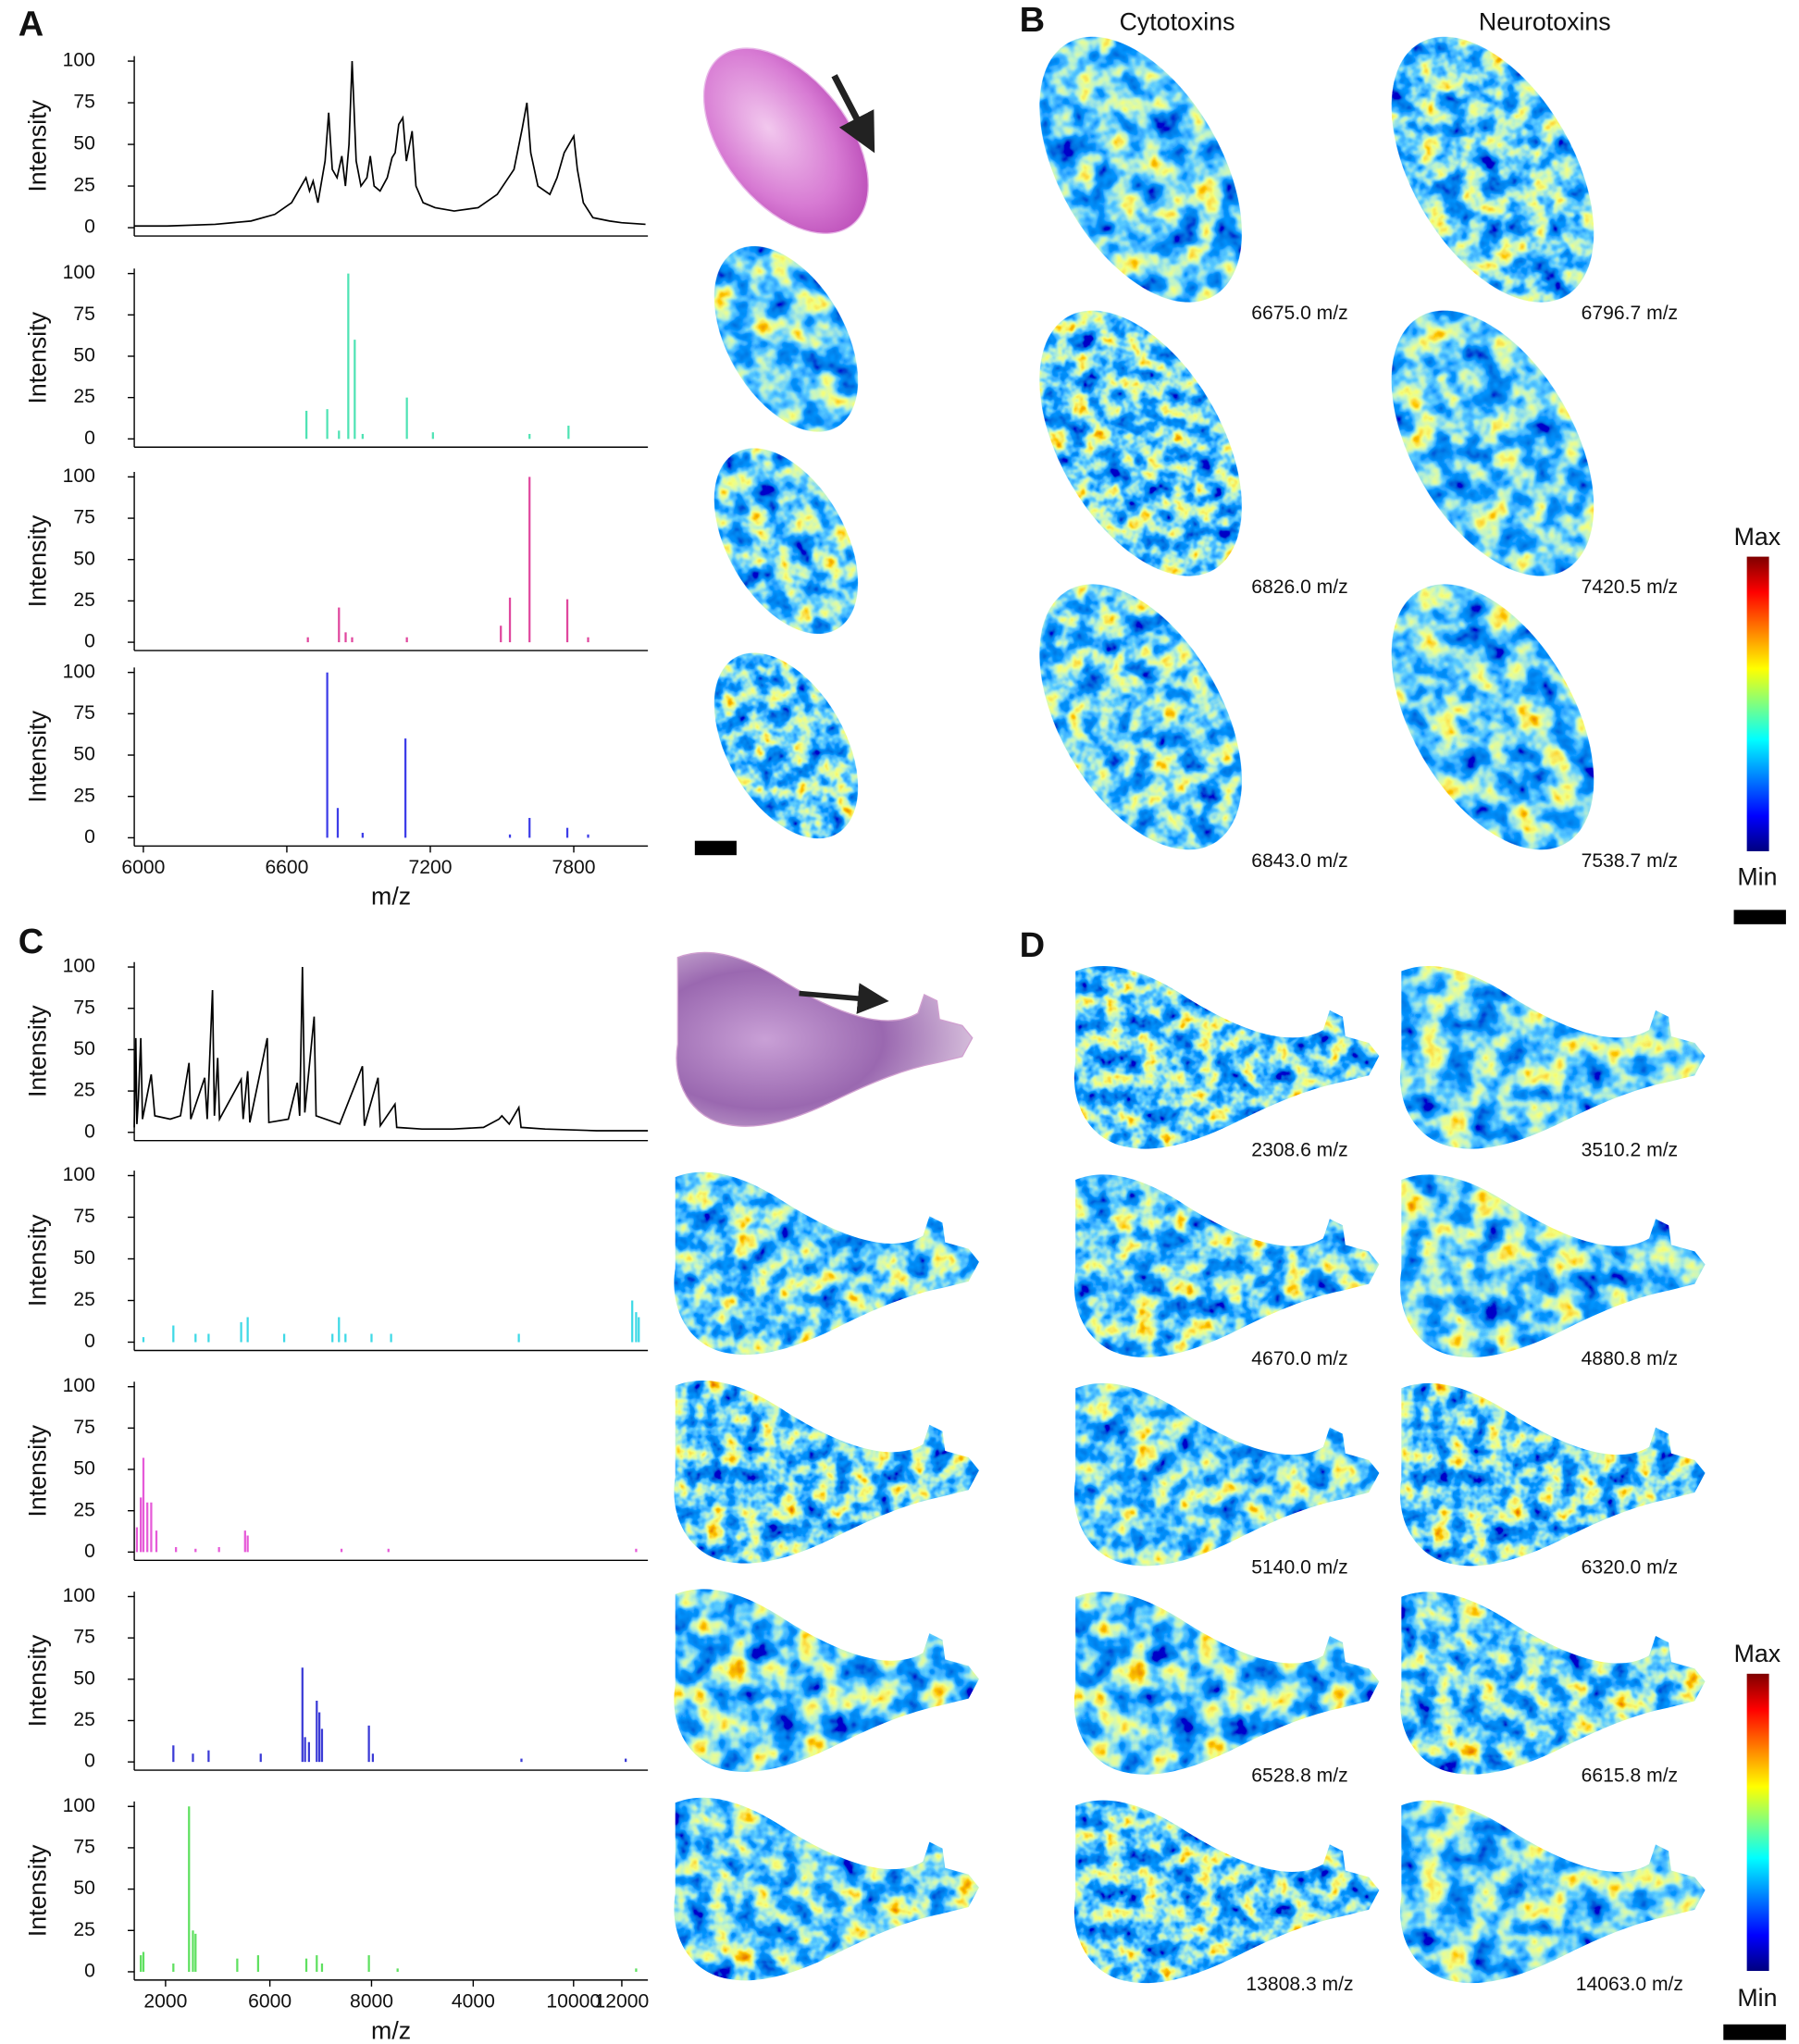  Describe the element at coordinates (1630, 313) in the screenshot. I see `mz-label: 6796.7 m/z` at that location.